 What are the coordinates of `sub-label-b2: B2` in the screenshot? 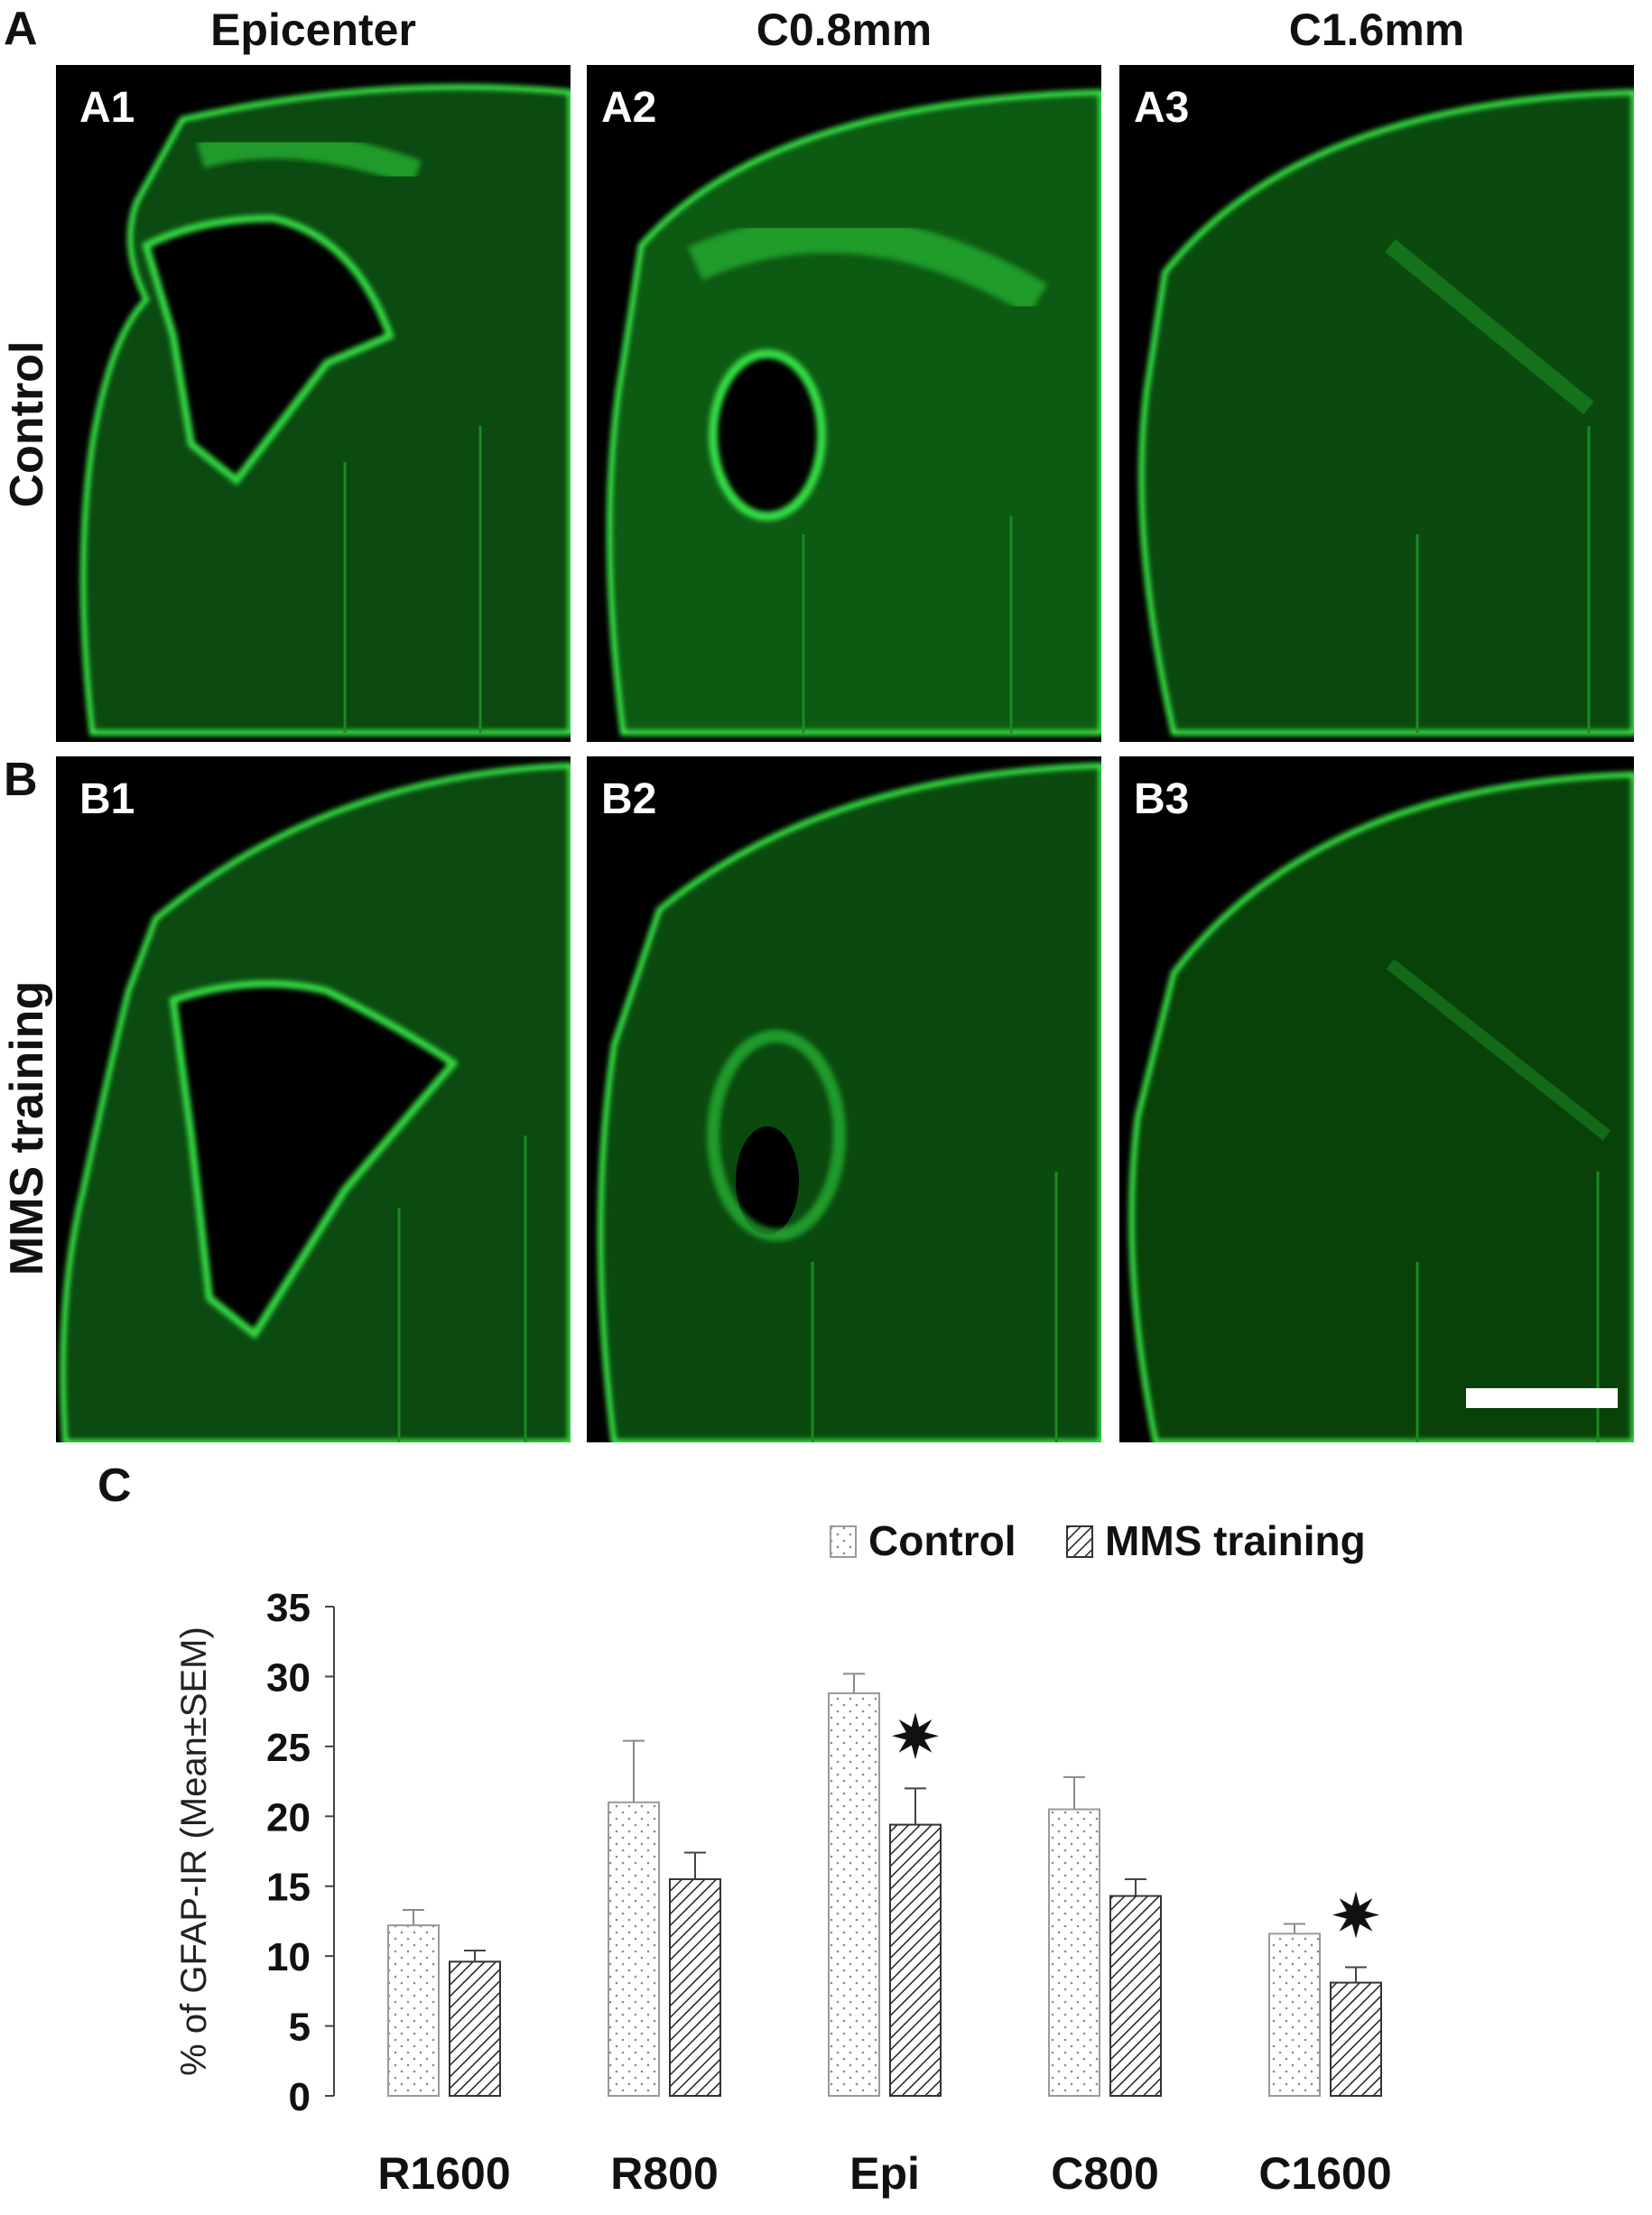 It's located at (629, 799).